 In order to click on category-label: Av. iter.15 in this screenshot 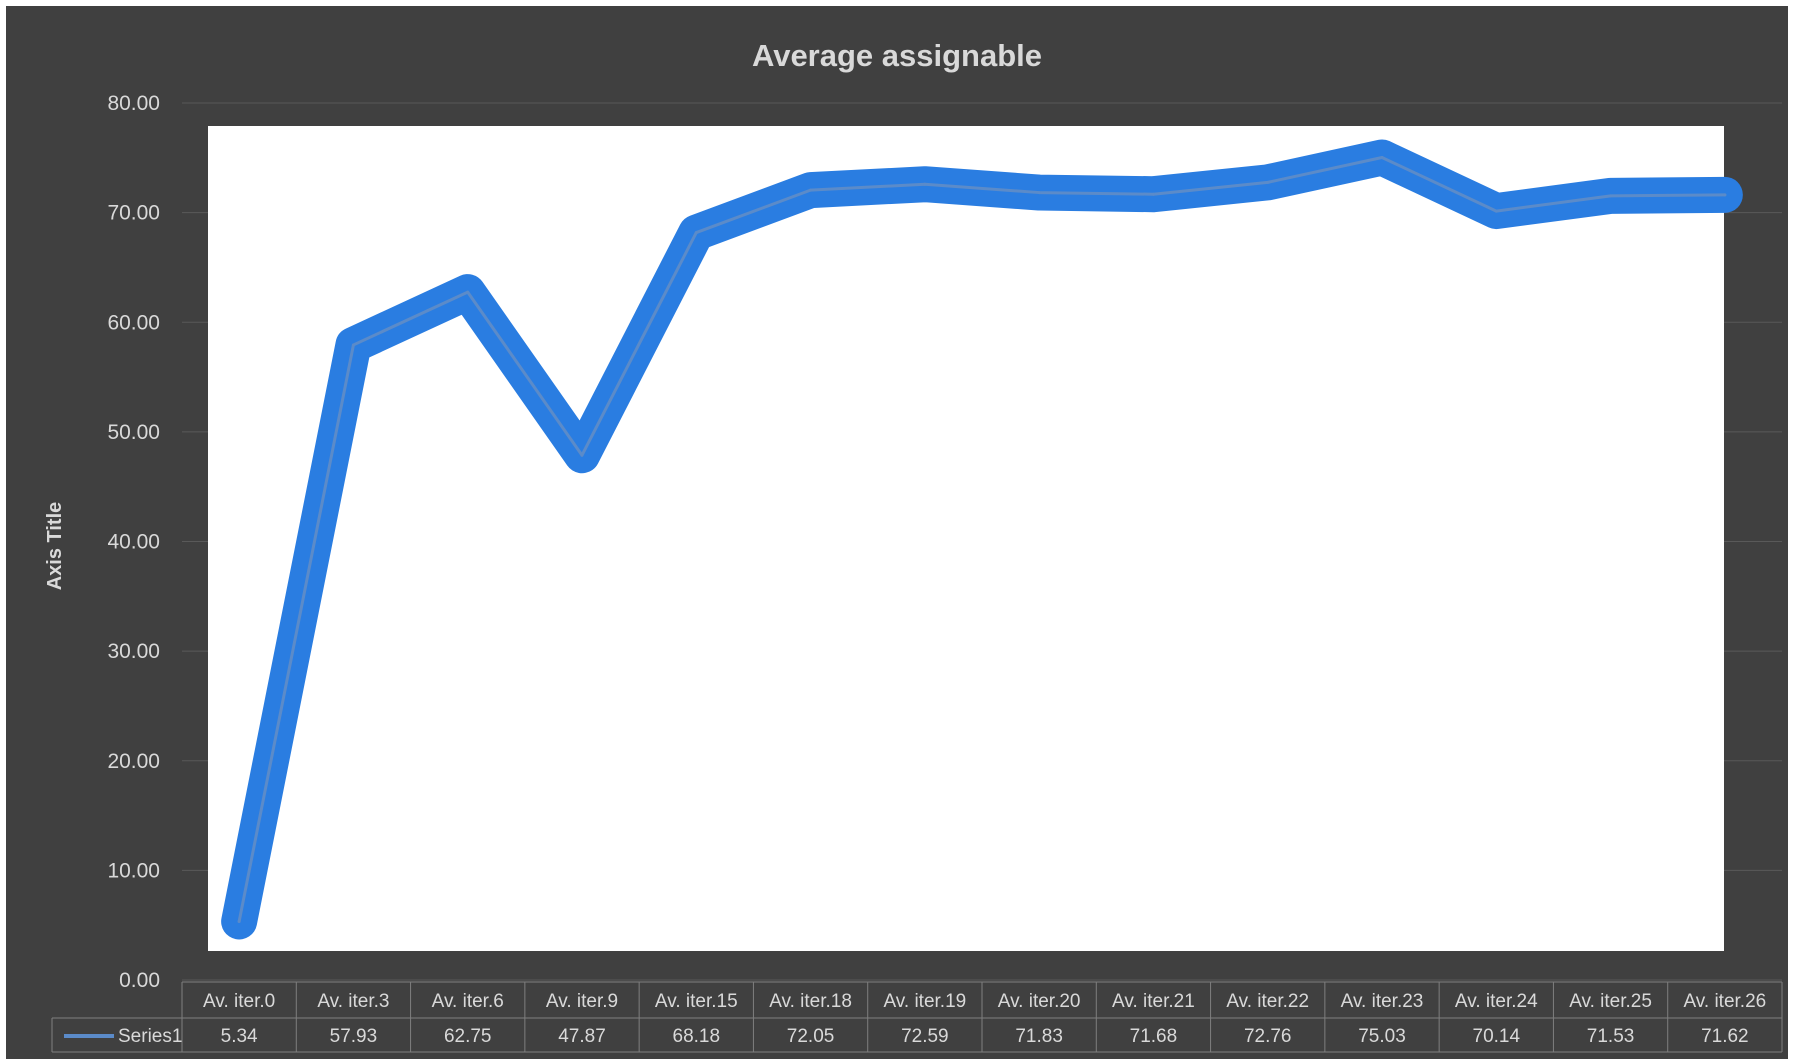, I will do `click(696, 1001)`.